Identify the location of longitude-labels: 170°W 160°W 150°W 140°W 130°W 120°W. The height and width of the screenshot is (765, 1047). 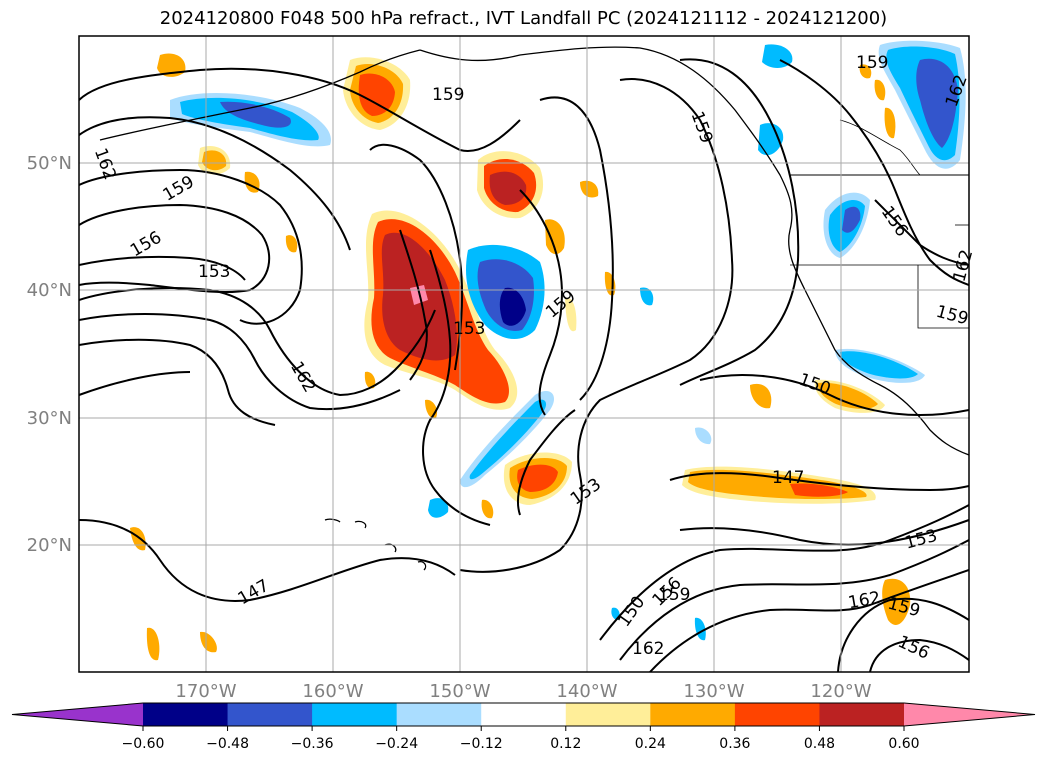
(523, 691).